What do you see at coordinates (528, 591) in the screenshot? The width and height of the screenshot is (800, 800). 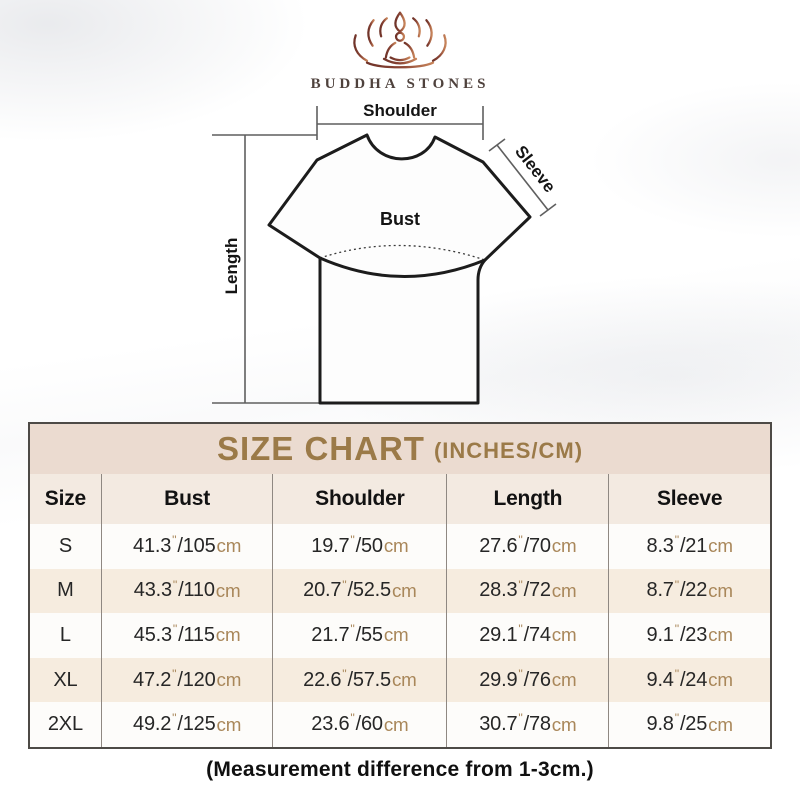 I see `length-cell: 28.3 "/72 cm` at bounding box center [528, 591].